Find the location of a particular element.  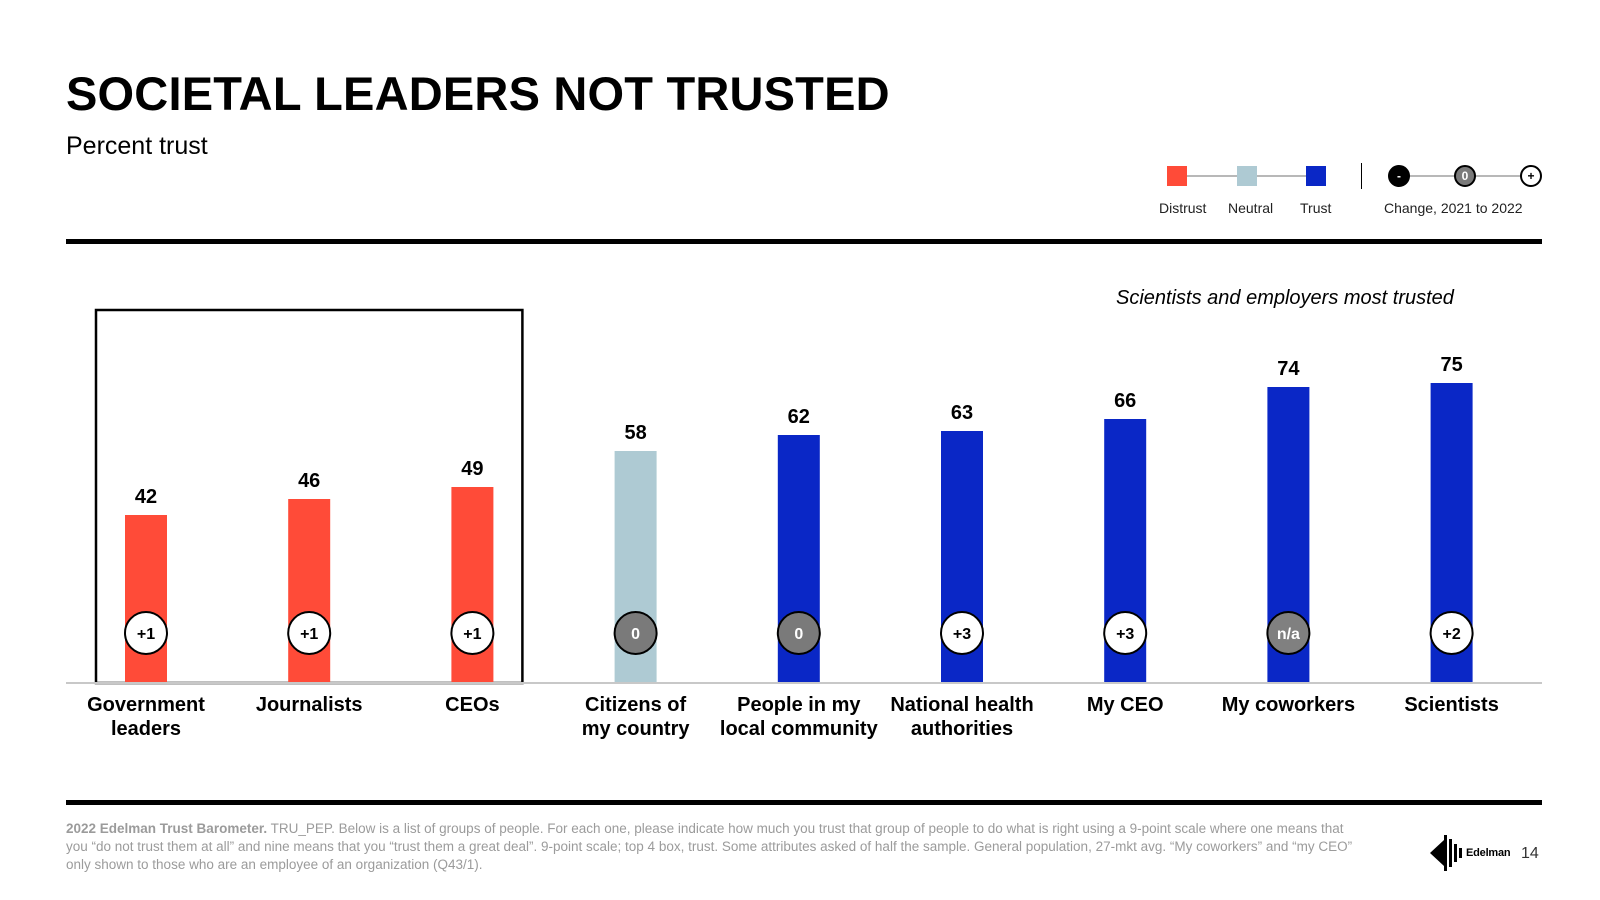

change-label-7: +3 is located at coordinates (1125, 634).